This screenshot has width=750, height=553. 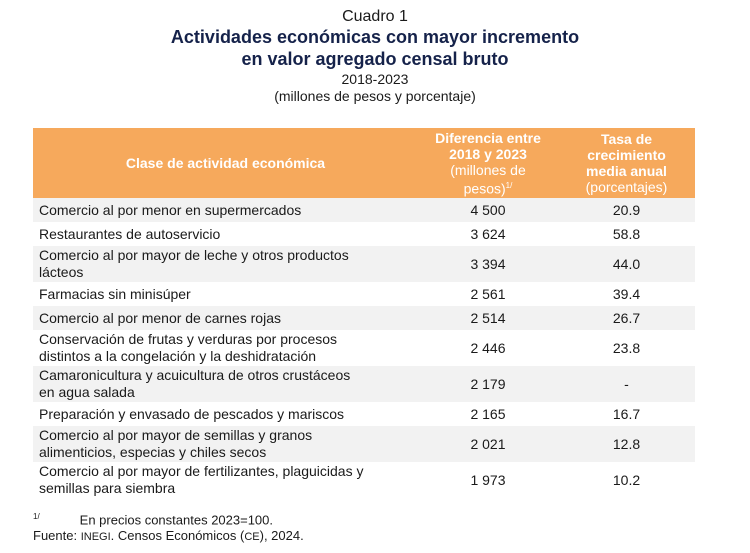 What do you see at coordinates (488, 264) in the screenshot?
I see `difference-cell: 3 394` at bounding box center [488, 264].